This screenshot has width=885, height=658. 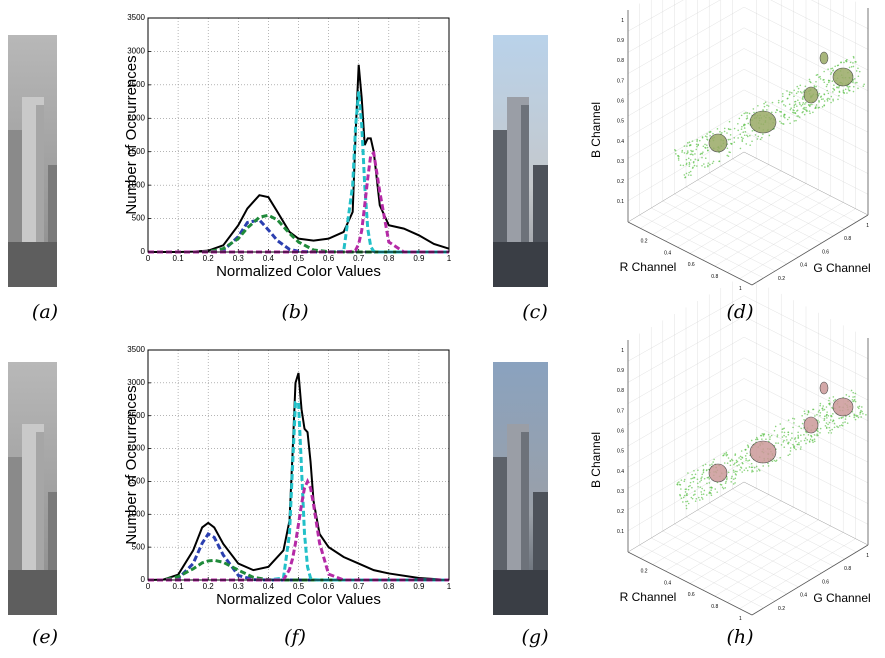 I want to click on y-tick-label: 500, so click(x=139, y=546).